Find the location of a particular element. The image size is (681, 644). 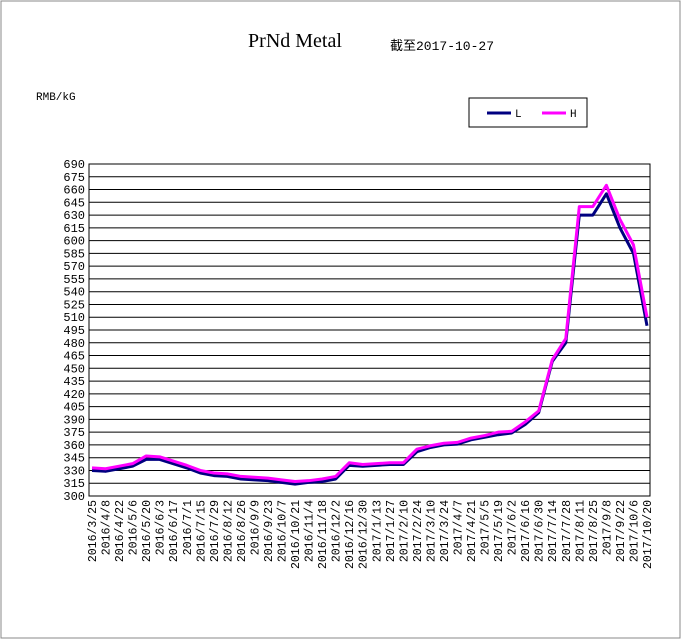

x-tick-label: 2017/5/5 is located at coordinates (486, 527).